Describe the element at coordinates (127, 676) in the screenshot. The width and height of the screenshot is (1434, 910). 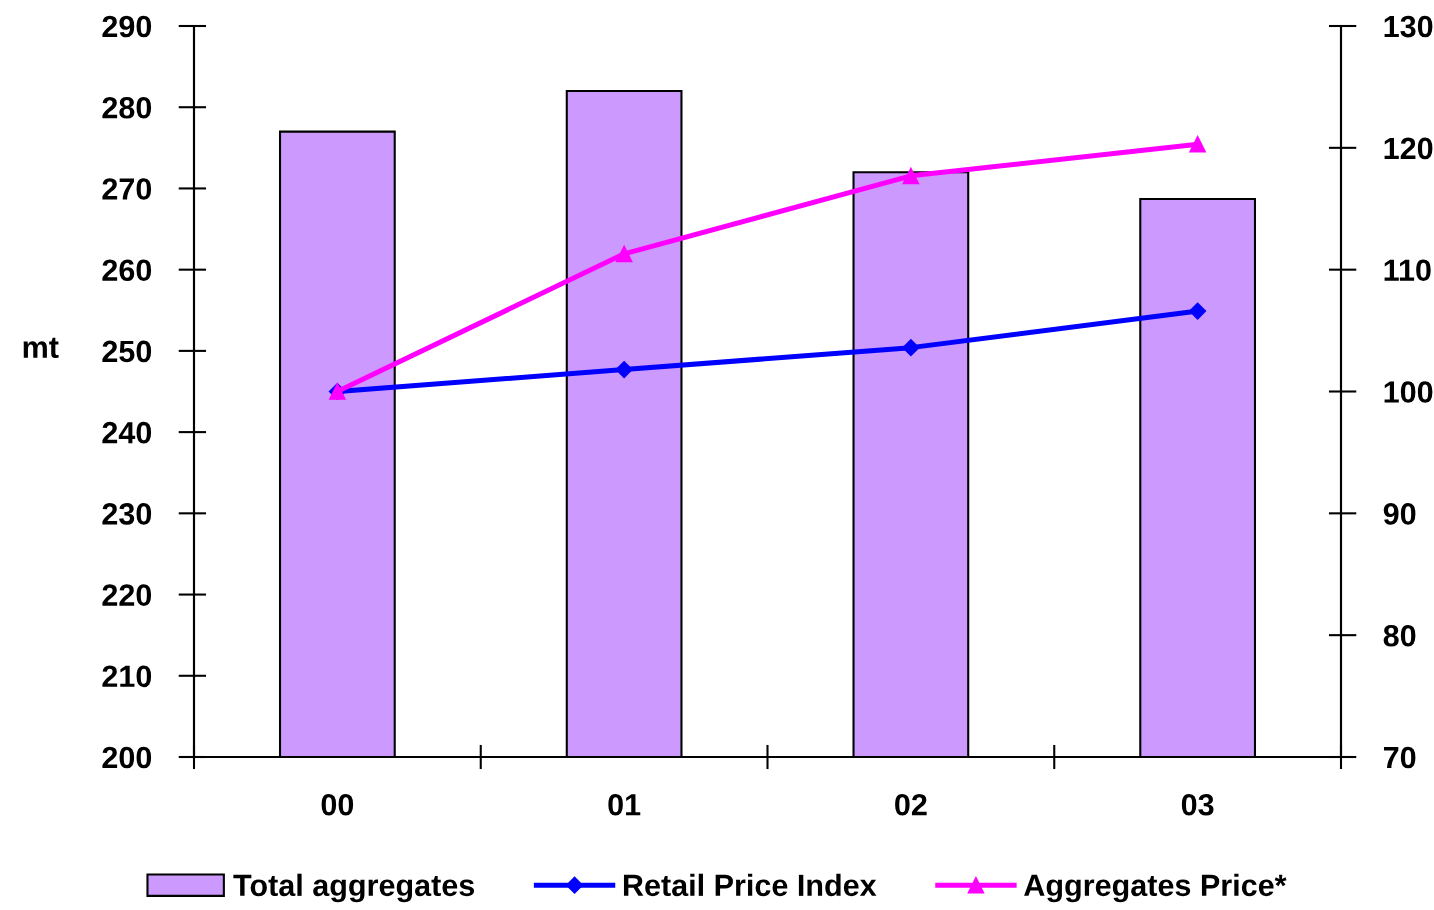
I see `y-tick-label: 210` at that location.